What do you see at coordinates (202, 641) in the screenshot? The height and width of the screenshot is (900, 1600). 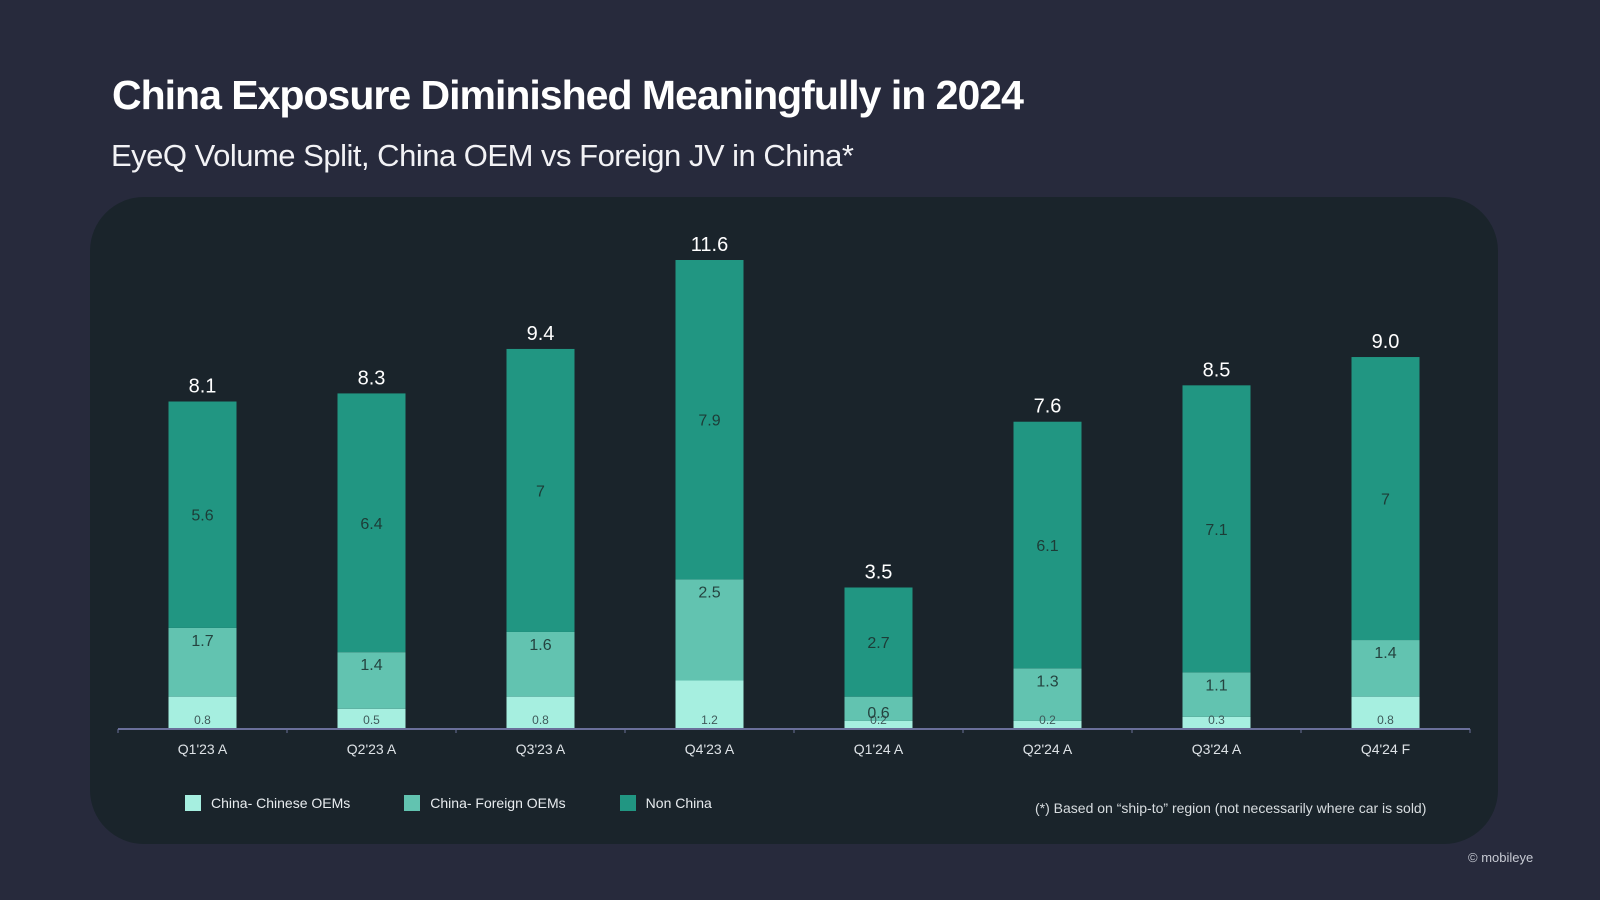 I see `segment-label-china-foreign-oems: 1.7` at bounding box center [202, 641].